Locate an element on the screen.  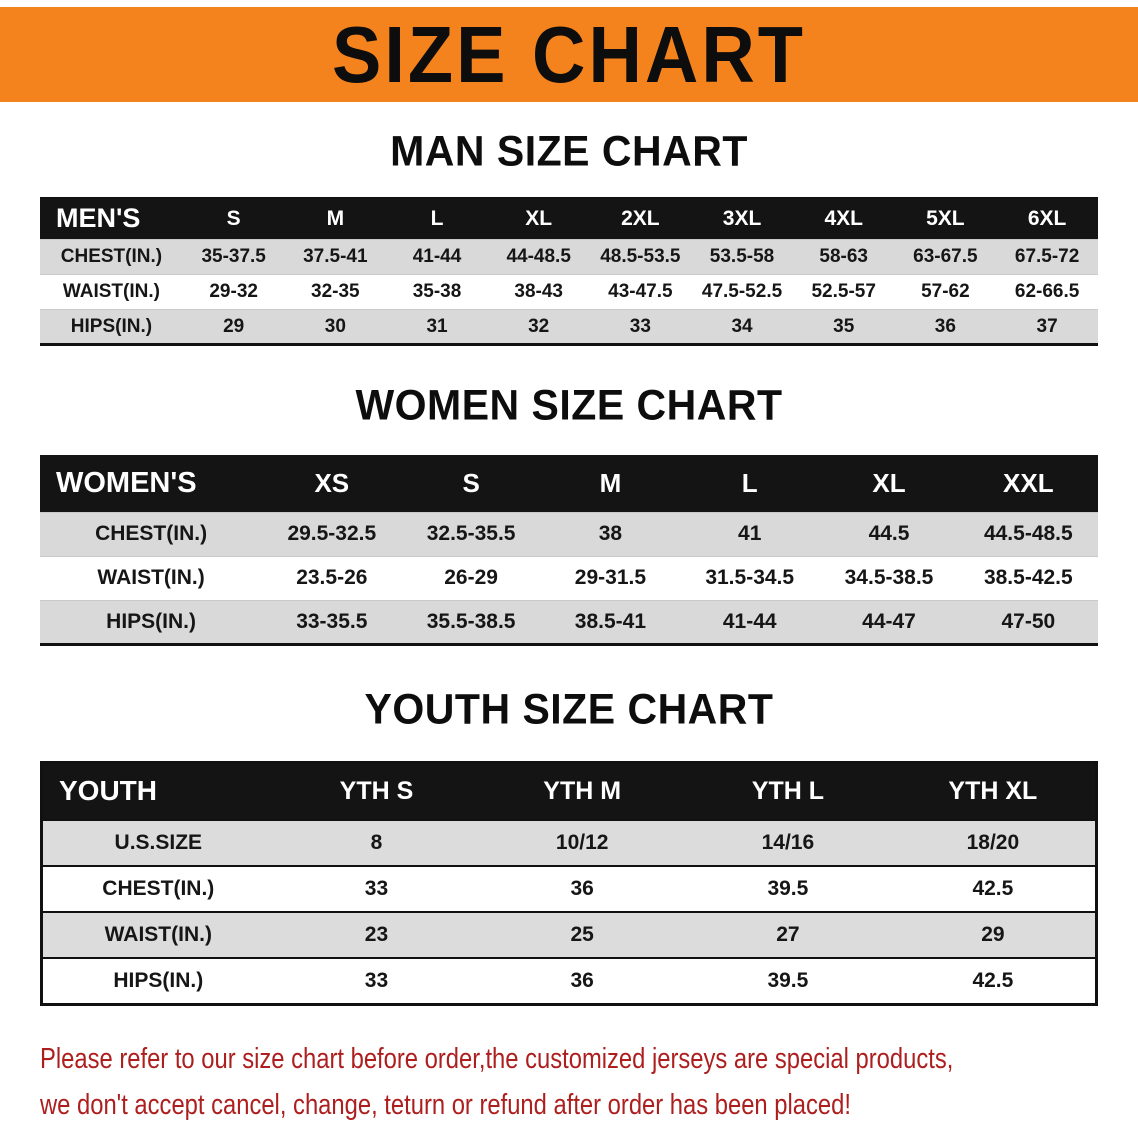
size-value: 58-63 is located at coordinates (843, 257).